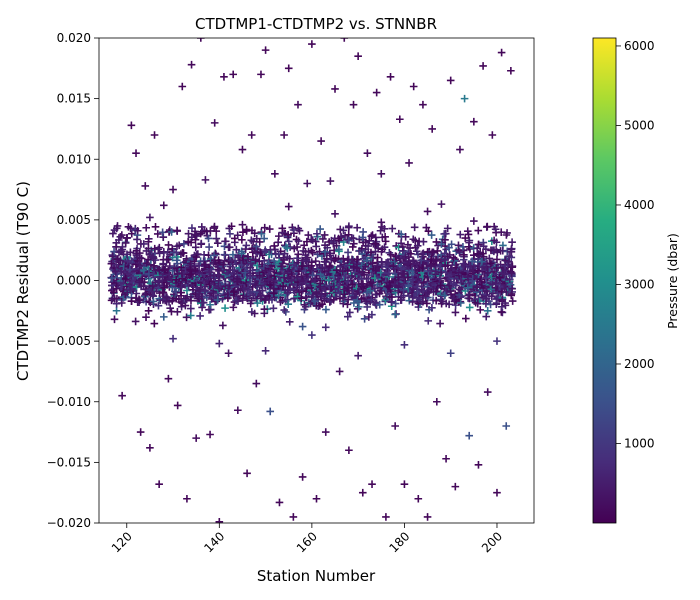  What do you see at coordinates (431, 235) in the screenshot?
I see `data-point-2095` at bounding box center [431, 235].